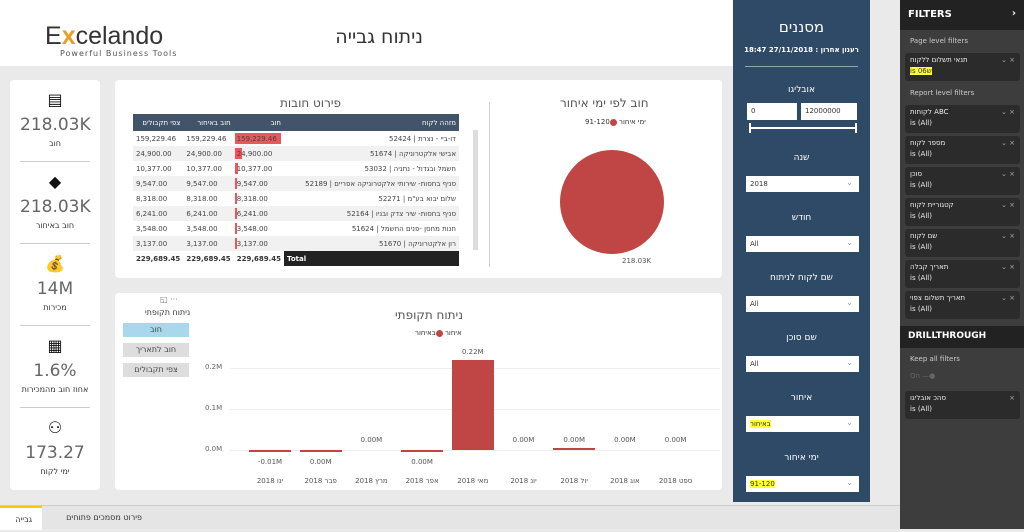 This screenshot has width=1024, height=532. Describe the element at coordinates (762, 484) in the screenshot. I see `dropdown-value: 91-120` at that location.